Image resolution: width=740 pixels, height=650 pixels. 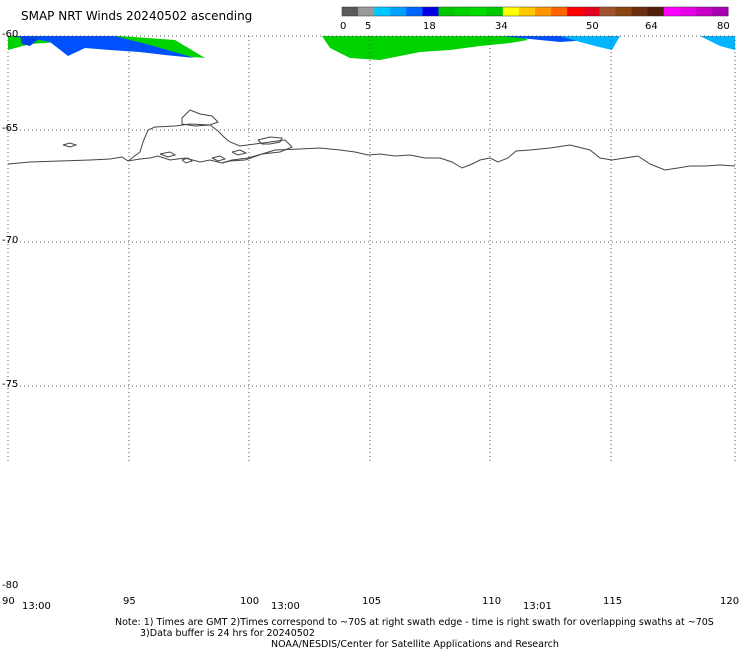 What do you see at coordinates (717, 43) in the screenshot?
I see `swath-cyan-far-right` at bounding box center [717, 43].